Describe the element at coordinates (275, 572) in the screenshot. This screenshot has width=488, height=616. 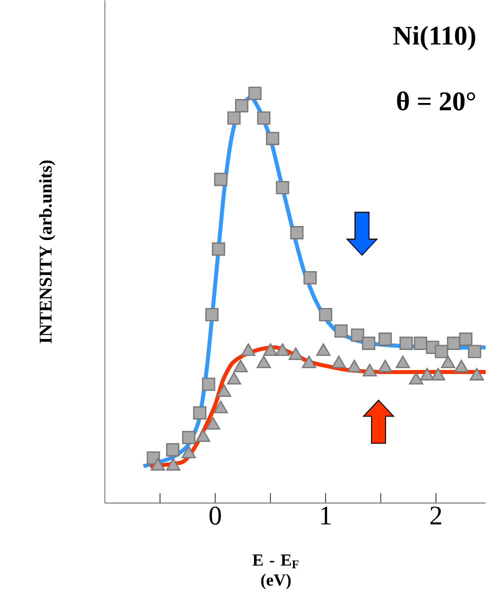
I see `x-axis-title: E - E$_{F}$ (eV)` at that location.